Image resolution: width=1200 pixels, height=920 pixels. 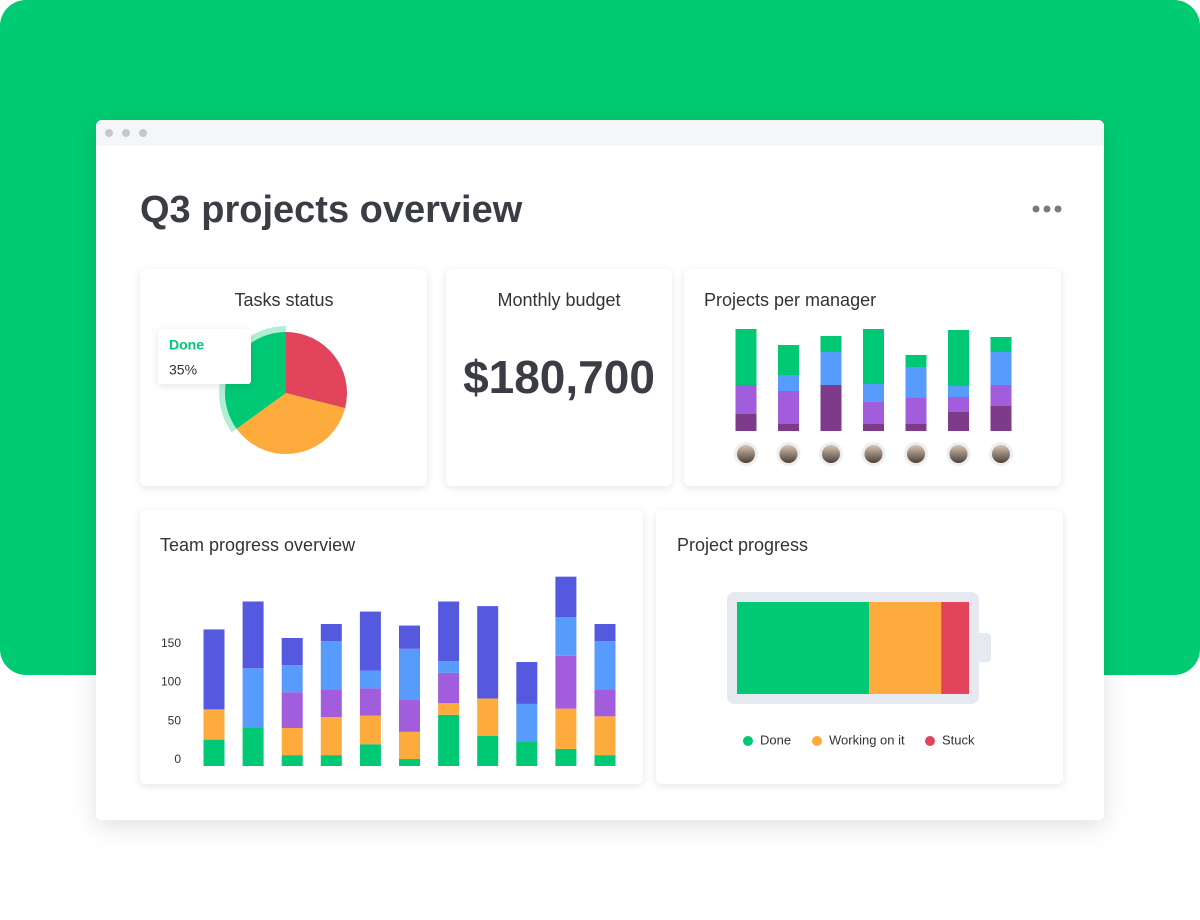 I want to click on legend-label: Done, so click(x=775, y=739).